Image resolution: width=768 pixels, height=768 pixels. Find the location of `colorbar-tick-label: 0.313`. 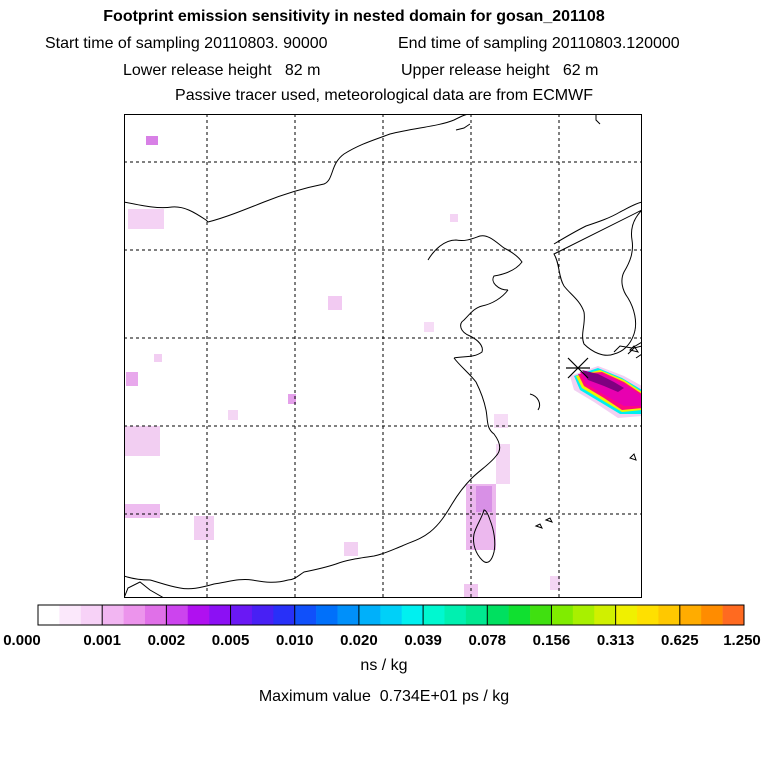

colorbar-tick-label: 0.313 is located at coordinates (616, 640).